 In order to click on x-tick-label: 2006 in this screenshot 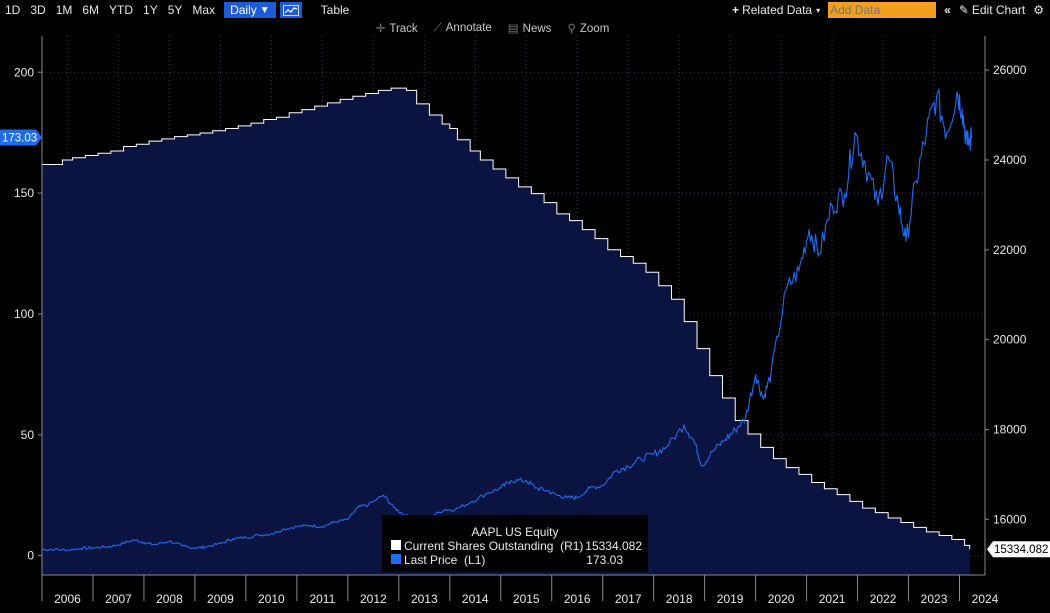, I will do `click(67, 599)`.